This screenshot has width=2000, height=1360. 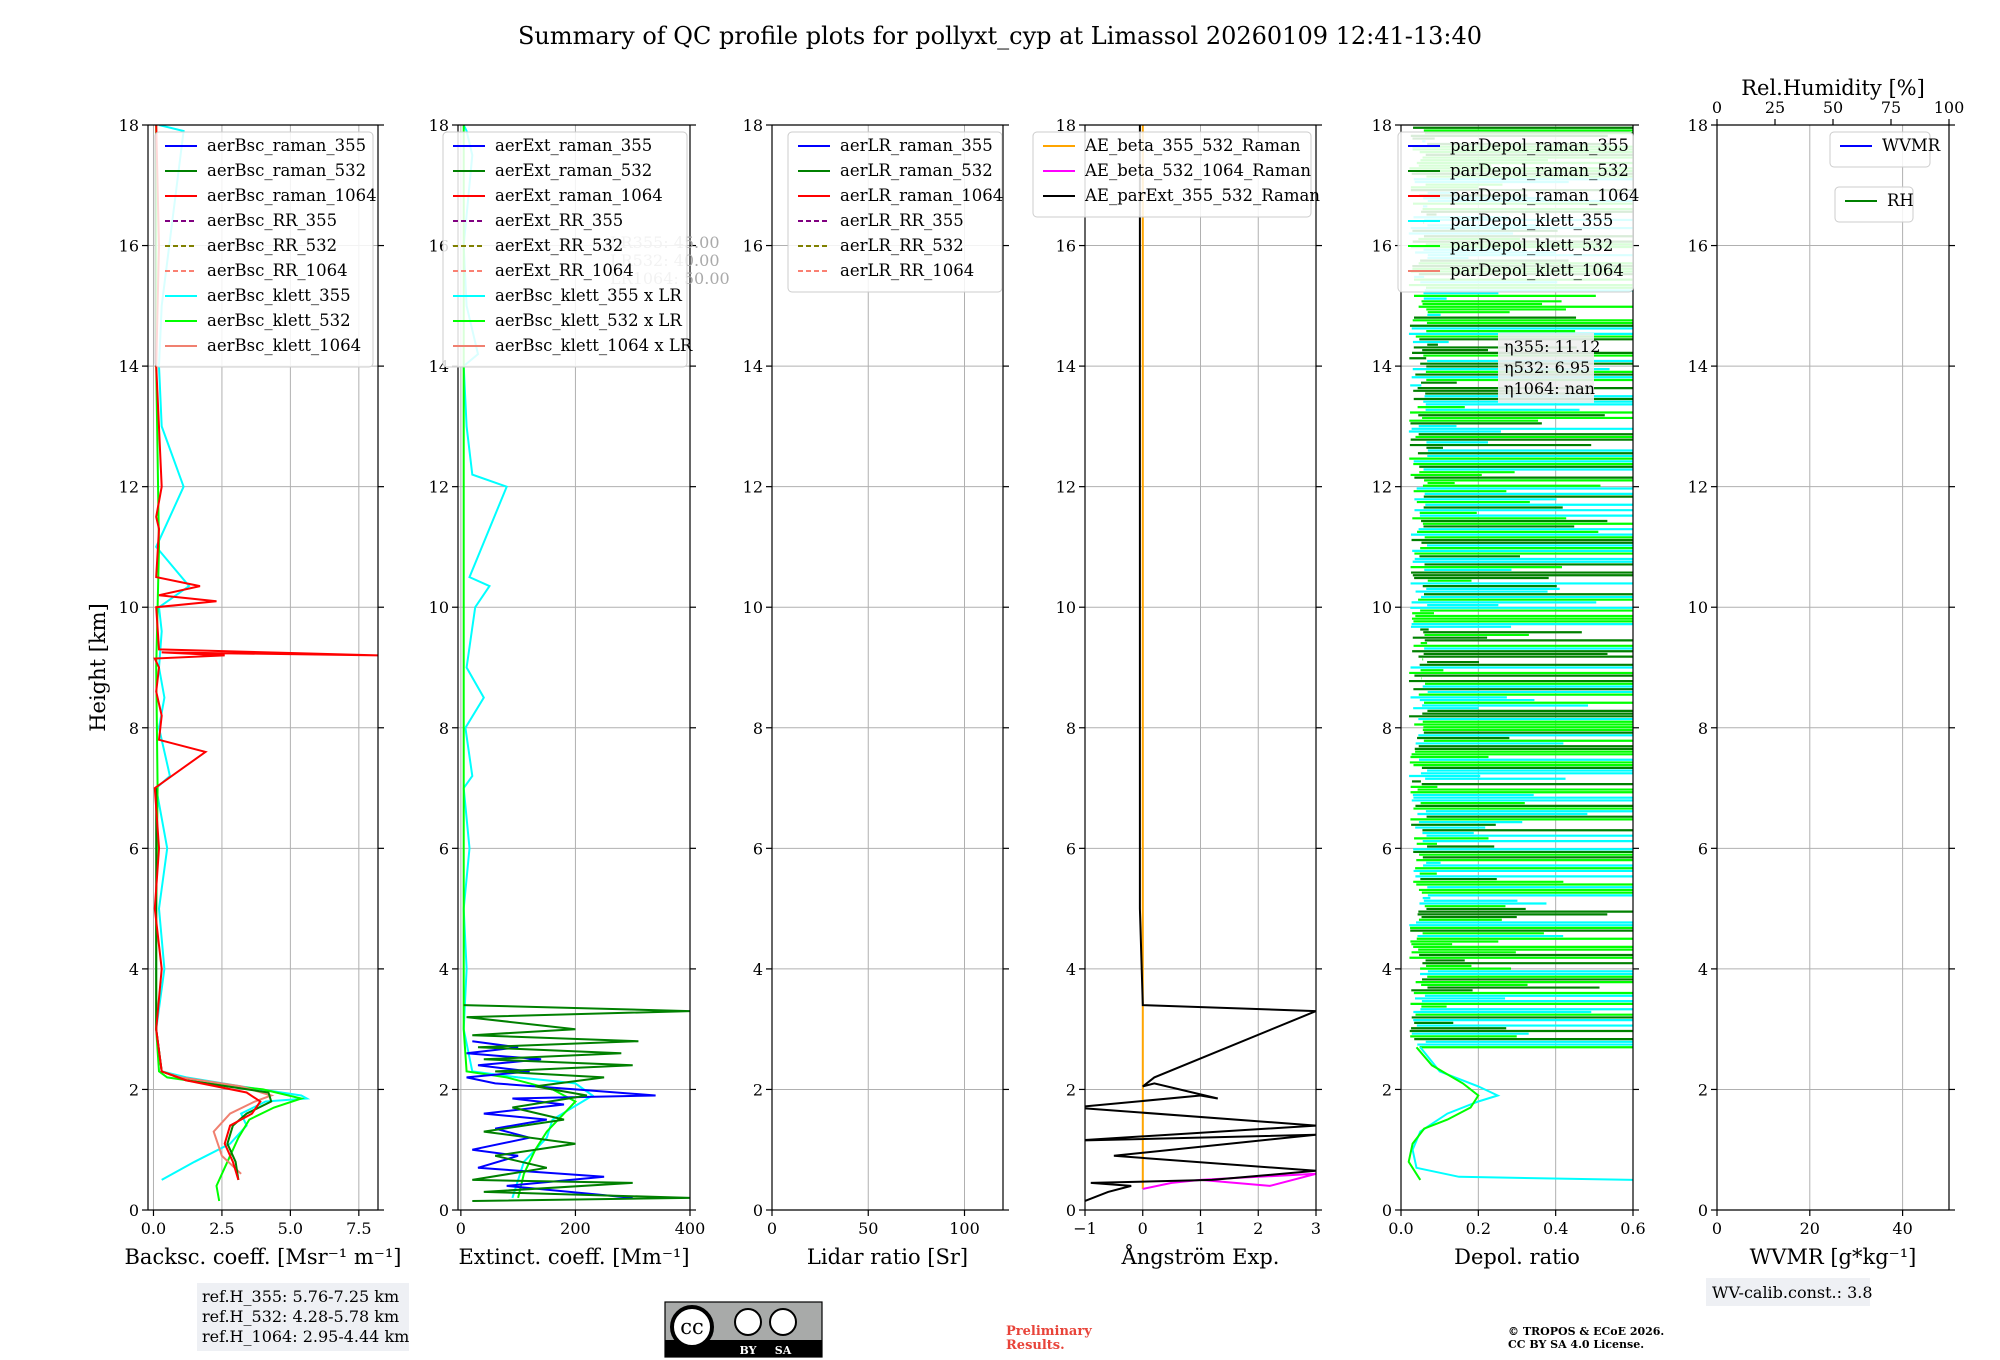 I want to click on legend-label: aerExt_RR_1064, so click(x=564, y=270).